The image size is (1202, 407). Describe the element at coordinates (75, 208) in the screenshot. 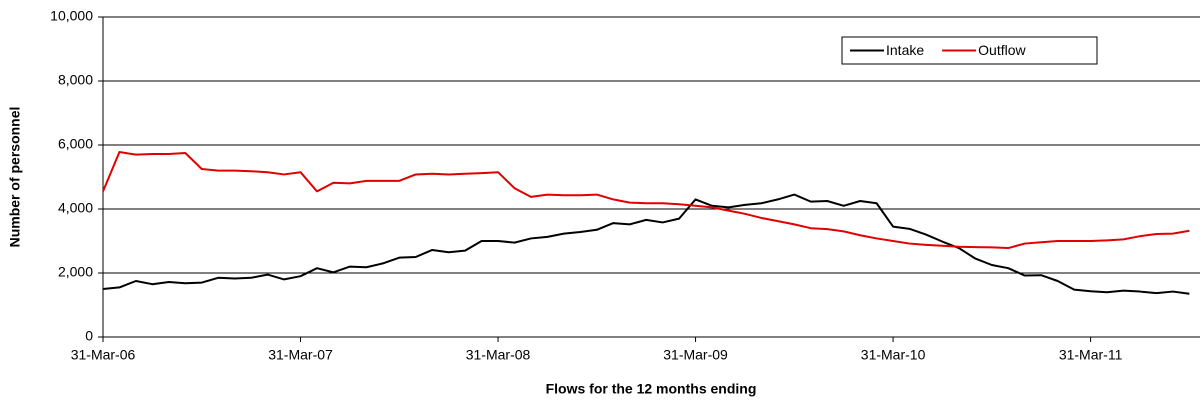

I see `y-tick-label: 4,000` at that location.